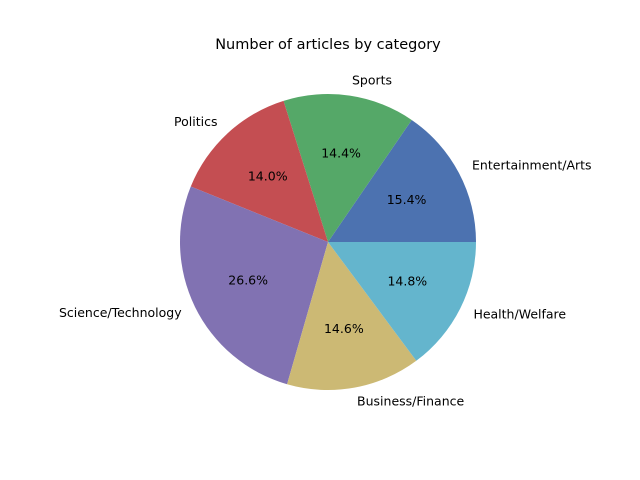 The height and width of the screenshot is (480, 640). What do you see at coordinates (410, 401) in the screenshot?
I see `slice-label-business-finance: Business/Finance` at bounding box center [410, 401].